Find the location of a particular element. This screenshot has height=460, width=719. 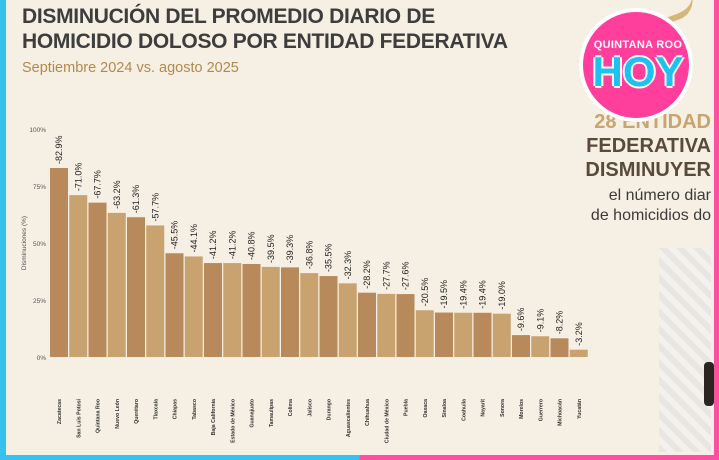

y-tick-label: 25% is located at coordinates (39, 301).